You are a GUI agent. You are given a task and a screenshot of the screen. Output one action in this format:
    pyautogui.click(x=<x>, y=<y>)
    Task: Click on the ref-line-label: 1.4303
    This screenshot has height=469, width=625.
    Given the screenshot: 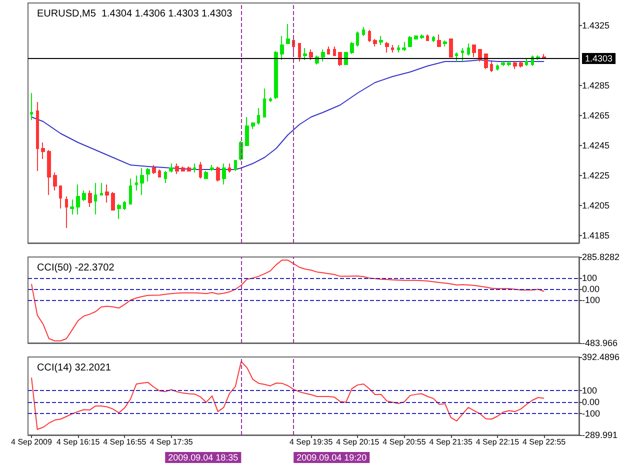 What is the action you would take?
    pyautogui.click(x=599, y=59)
    